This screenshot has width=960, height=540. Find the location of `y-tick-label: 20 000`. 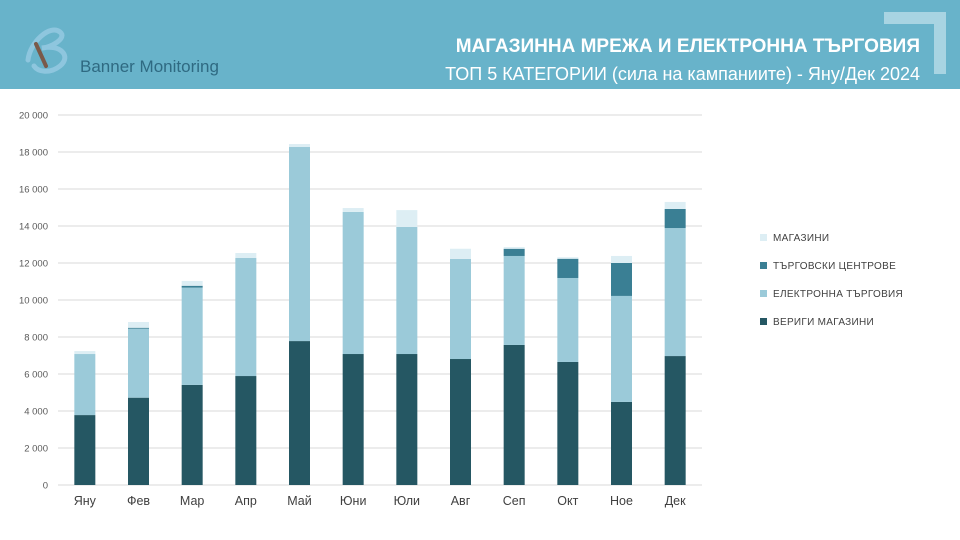

y-tick-label: 20 000 is located at coordinates (33, 116).